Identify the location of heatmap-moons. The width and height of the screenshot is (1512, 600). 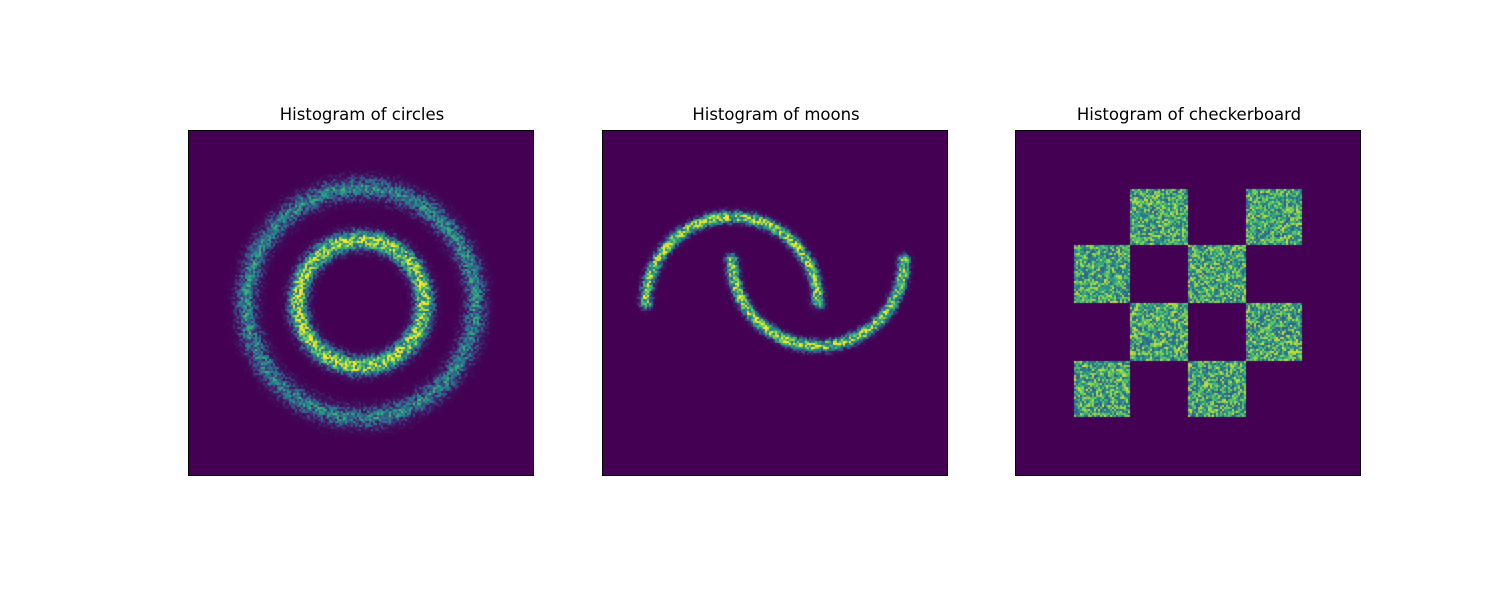
(775, 303).